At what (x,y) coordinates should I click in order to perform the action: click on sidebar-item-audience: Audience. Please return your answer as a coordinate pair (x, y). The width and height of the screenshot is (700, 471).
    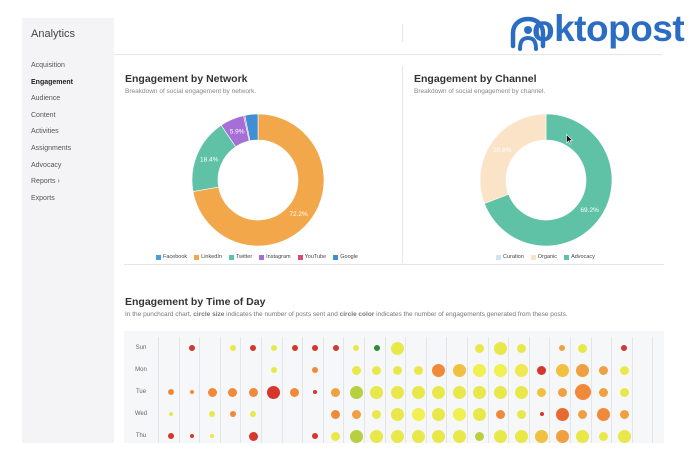
    Looking at the image, I should click on (46, 99).